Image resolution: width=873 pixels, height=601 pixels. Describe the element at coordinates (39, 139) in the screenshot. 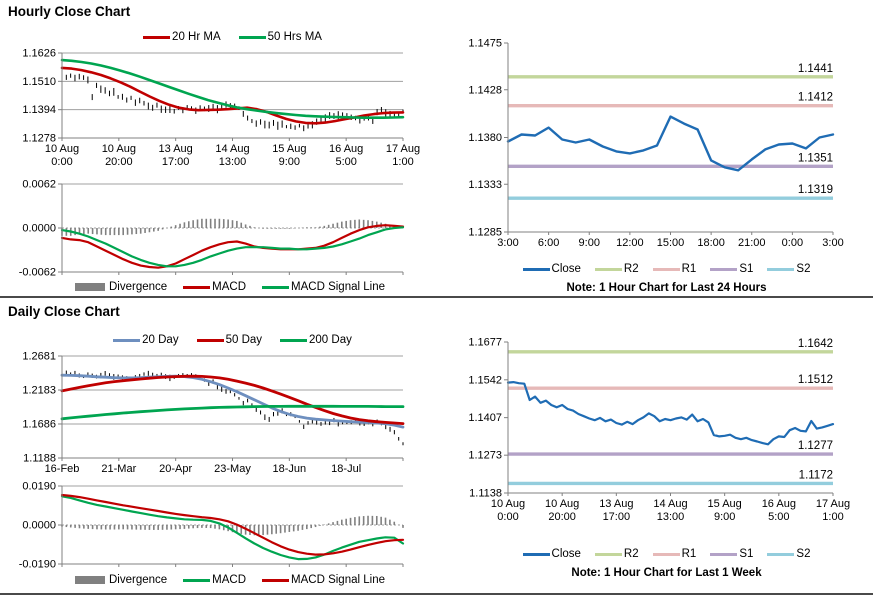

I see `svg-text: 1.1278` at that location.